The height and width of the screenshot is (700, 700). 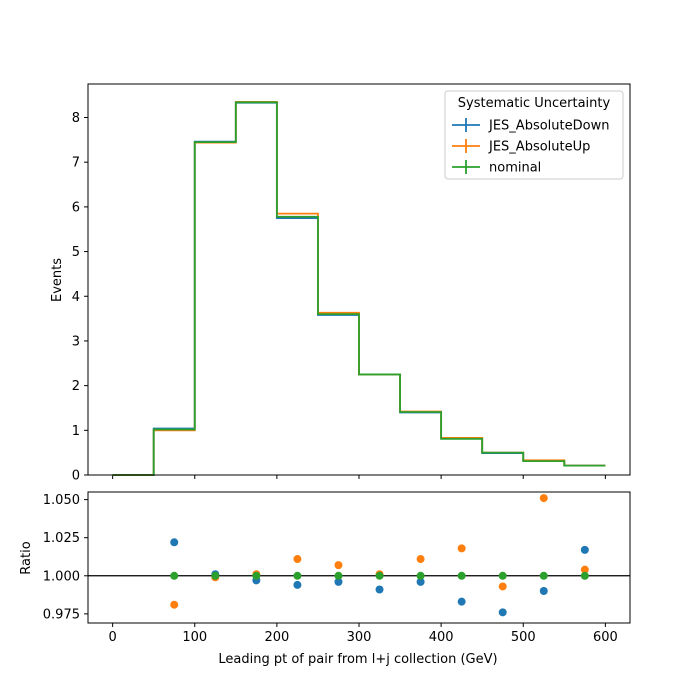 What do you see at coordinates (76, 386) in the screenshot?
I see `main-y-tick-label: 2` at bounding box center [76, 386].